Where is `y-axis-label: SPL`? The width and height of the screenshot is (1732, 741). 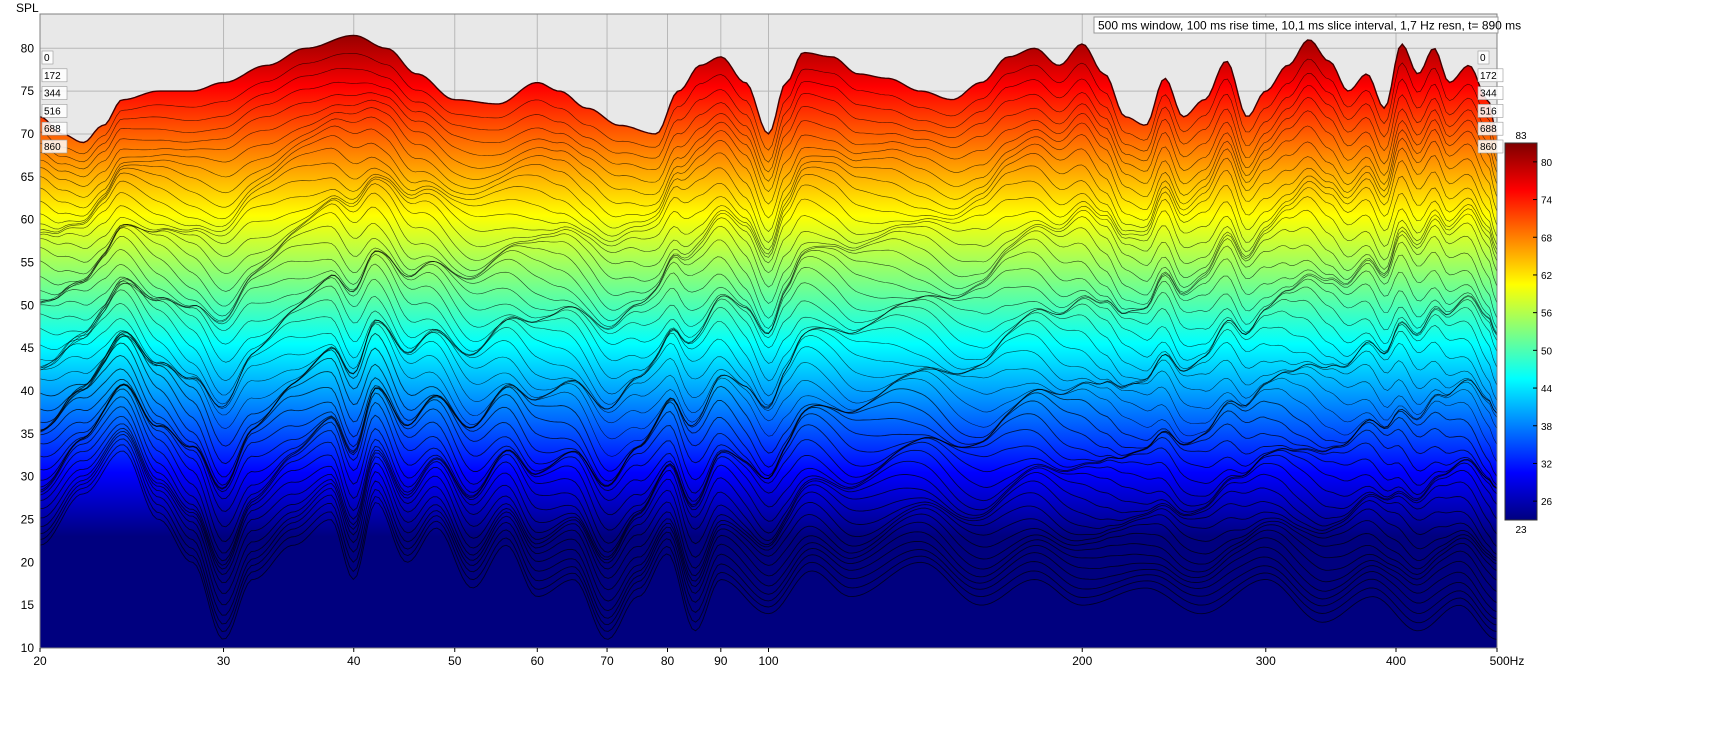
y-axis-label: SPL is located at coordinates (27, 8).